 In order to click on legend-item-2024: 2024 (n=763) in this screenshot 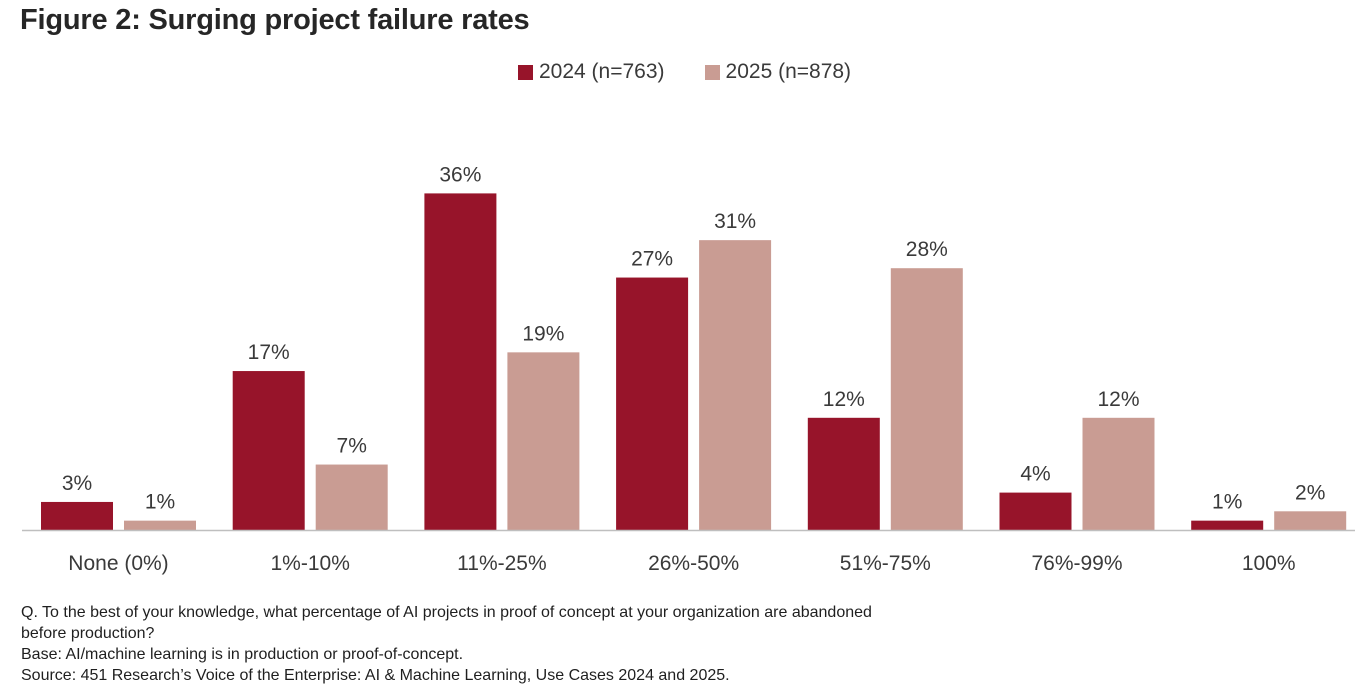, I will do `click(591, 72)`.